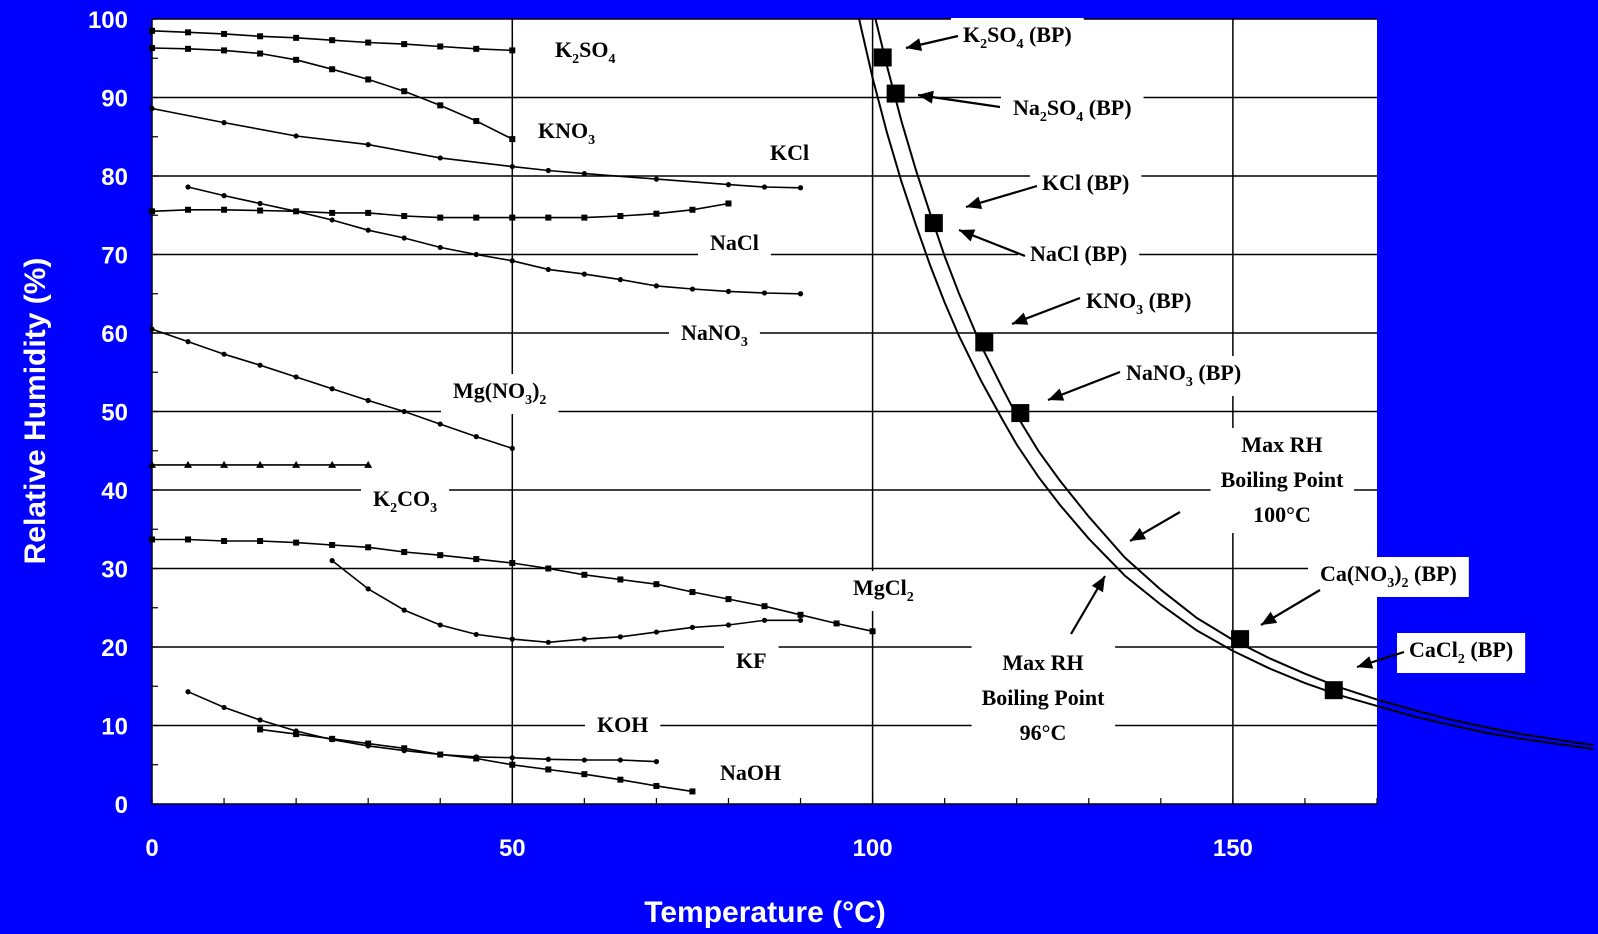 The height and width of the screenshot is (934, 1598). I want to click on label-part: NaNO, so click(711, 332).